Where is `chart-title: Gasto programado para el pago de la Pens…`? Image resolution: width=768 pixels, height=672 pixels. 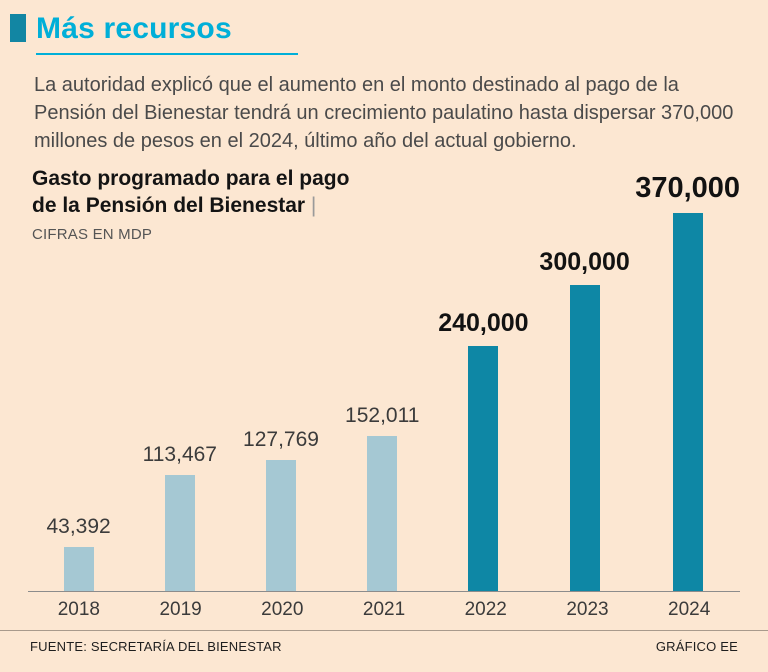
chart-title: Gasto programado para el pago de la Pens… is located at coordinates (197, 206).